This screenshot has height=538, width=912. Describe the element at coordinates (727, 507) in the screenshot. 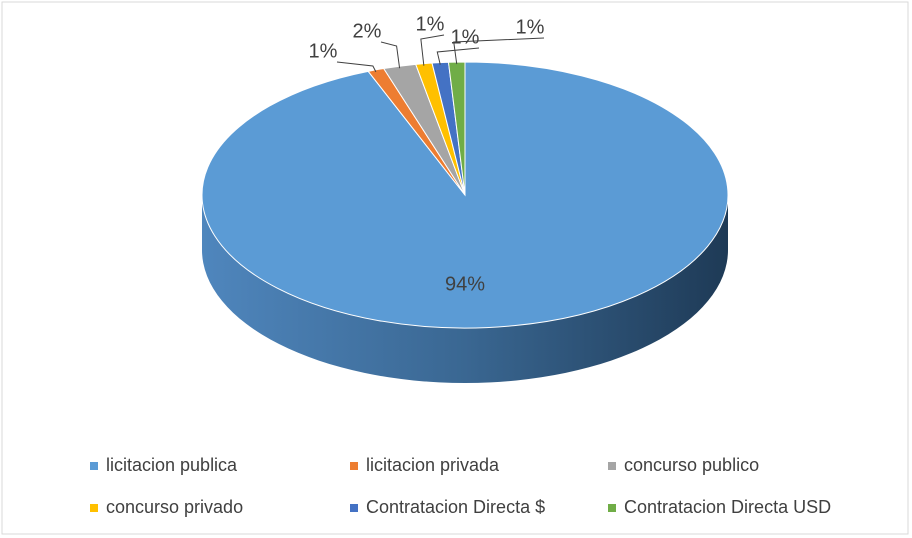

I see `legend-label: Contratacion Directa USD` at that location.